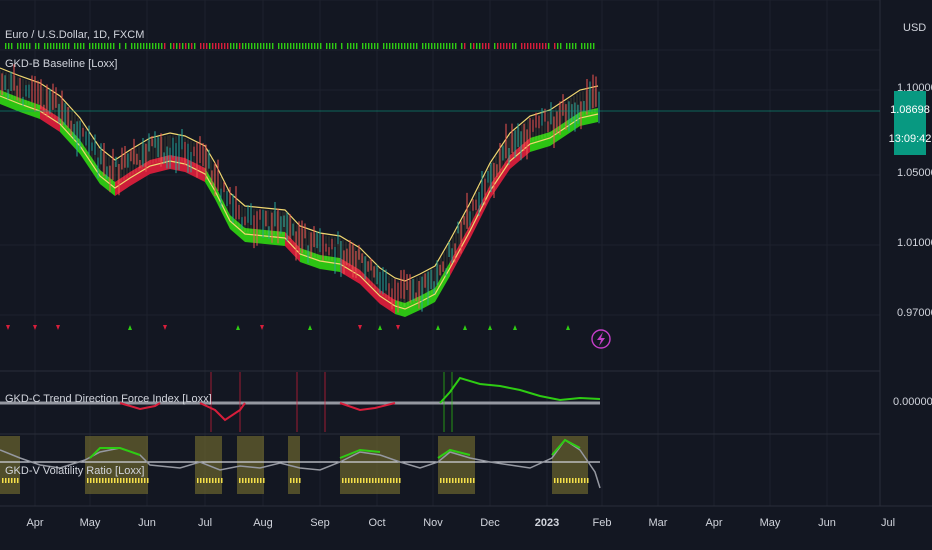 The image size is (932, 550). What do you see at coordinates (910, 110) in the screenshot?
I see `last-price-label: 1.08698` at bounding box center [910, 110].